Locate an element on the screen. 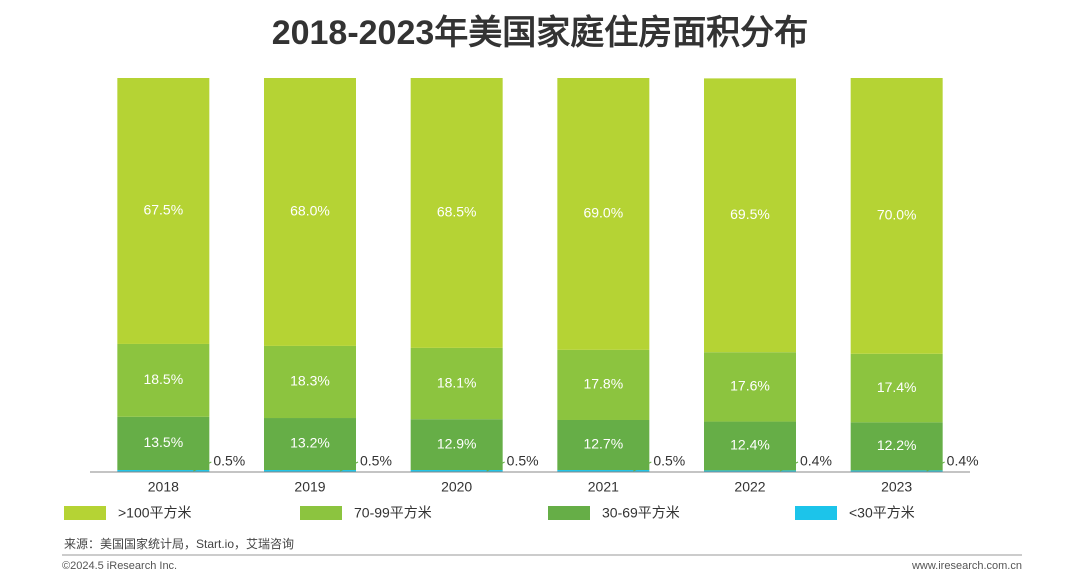 The height and width of the screenshot is (585, 1080). x-tick-label: 2020 is located at coordinates (456, 487).